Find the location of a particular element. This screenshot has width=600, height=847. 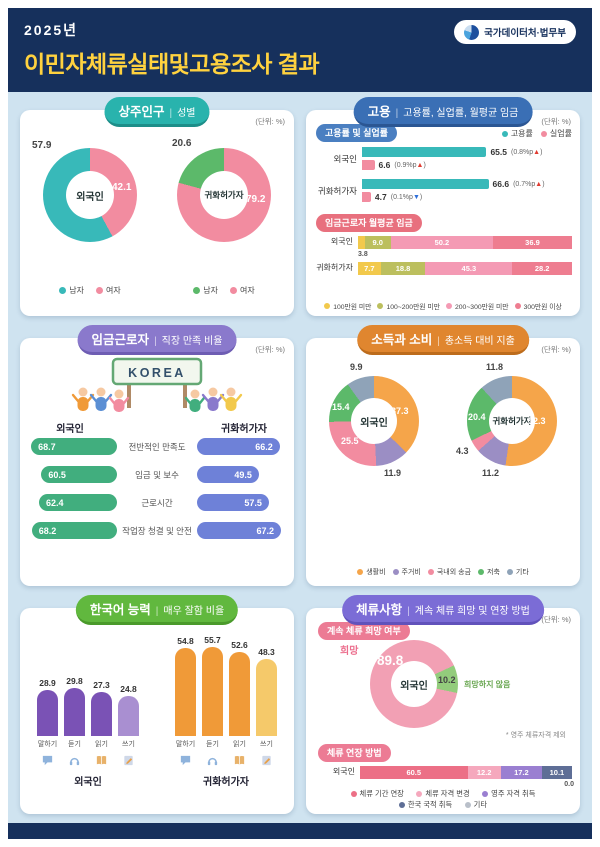

category-labels: 말하기 듣기 읽기 쓰기 is located at coordinates (226, 744).